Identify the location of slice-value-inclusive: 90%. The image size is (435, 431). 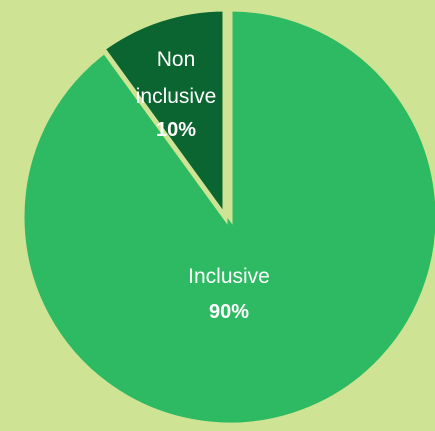
(229, 312).